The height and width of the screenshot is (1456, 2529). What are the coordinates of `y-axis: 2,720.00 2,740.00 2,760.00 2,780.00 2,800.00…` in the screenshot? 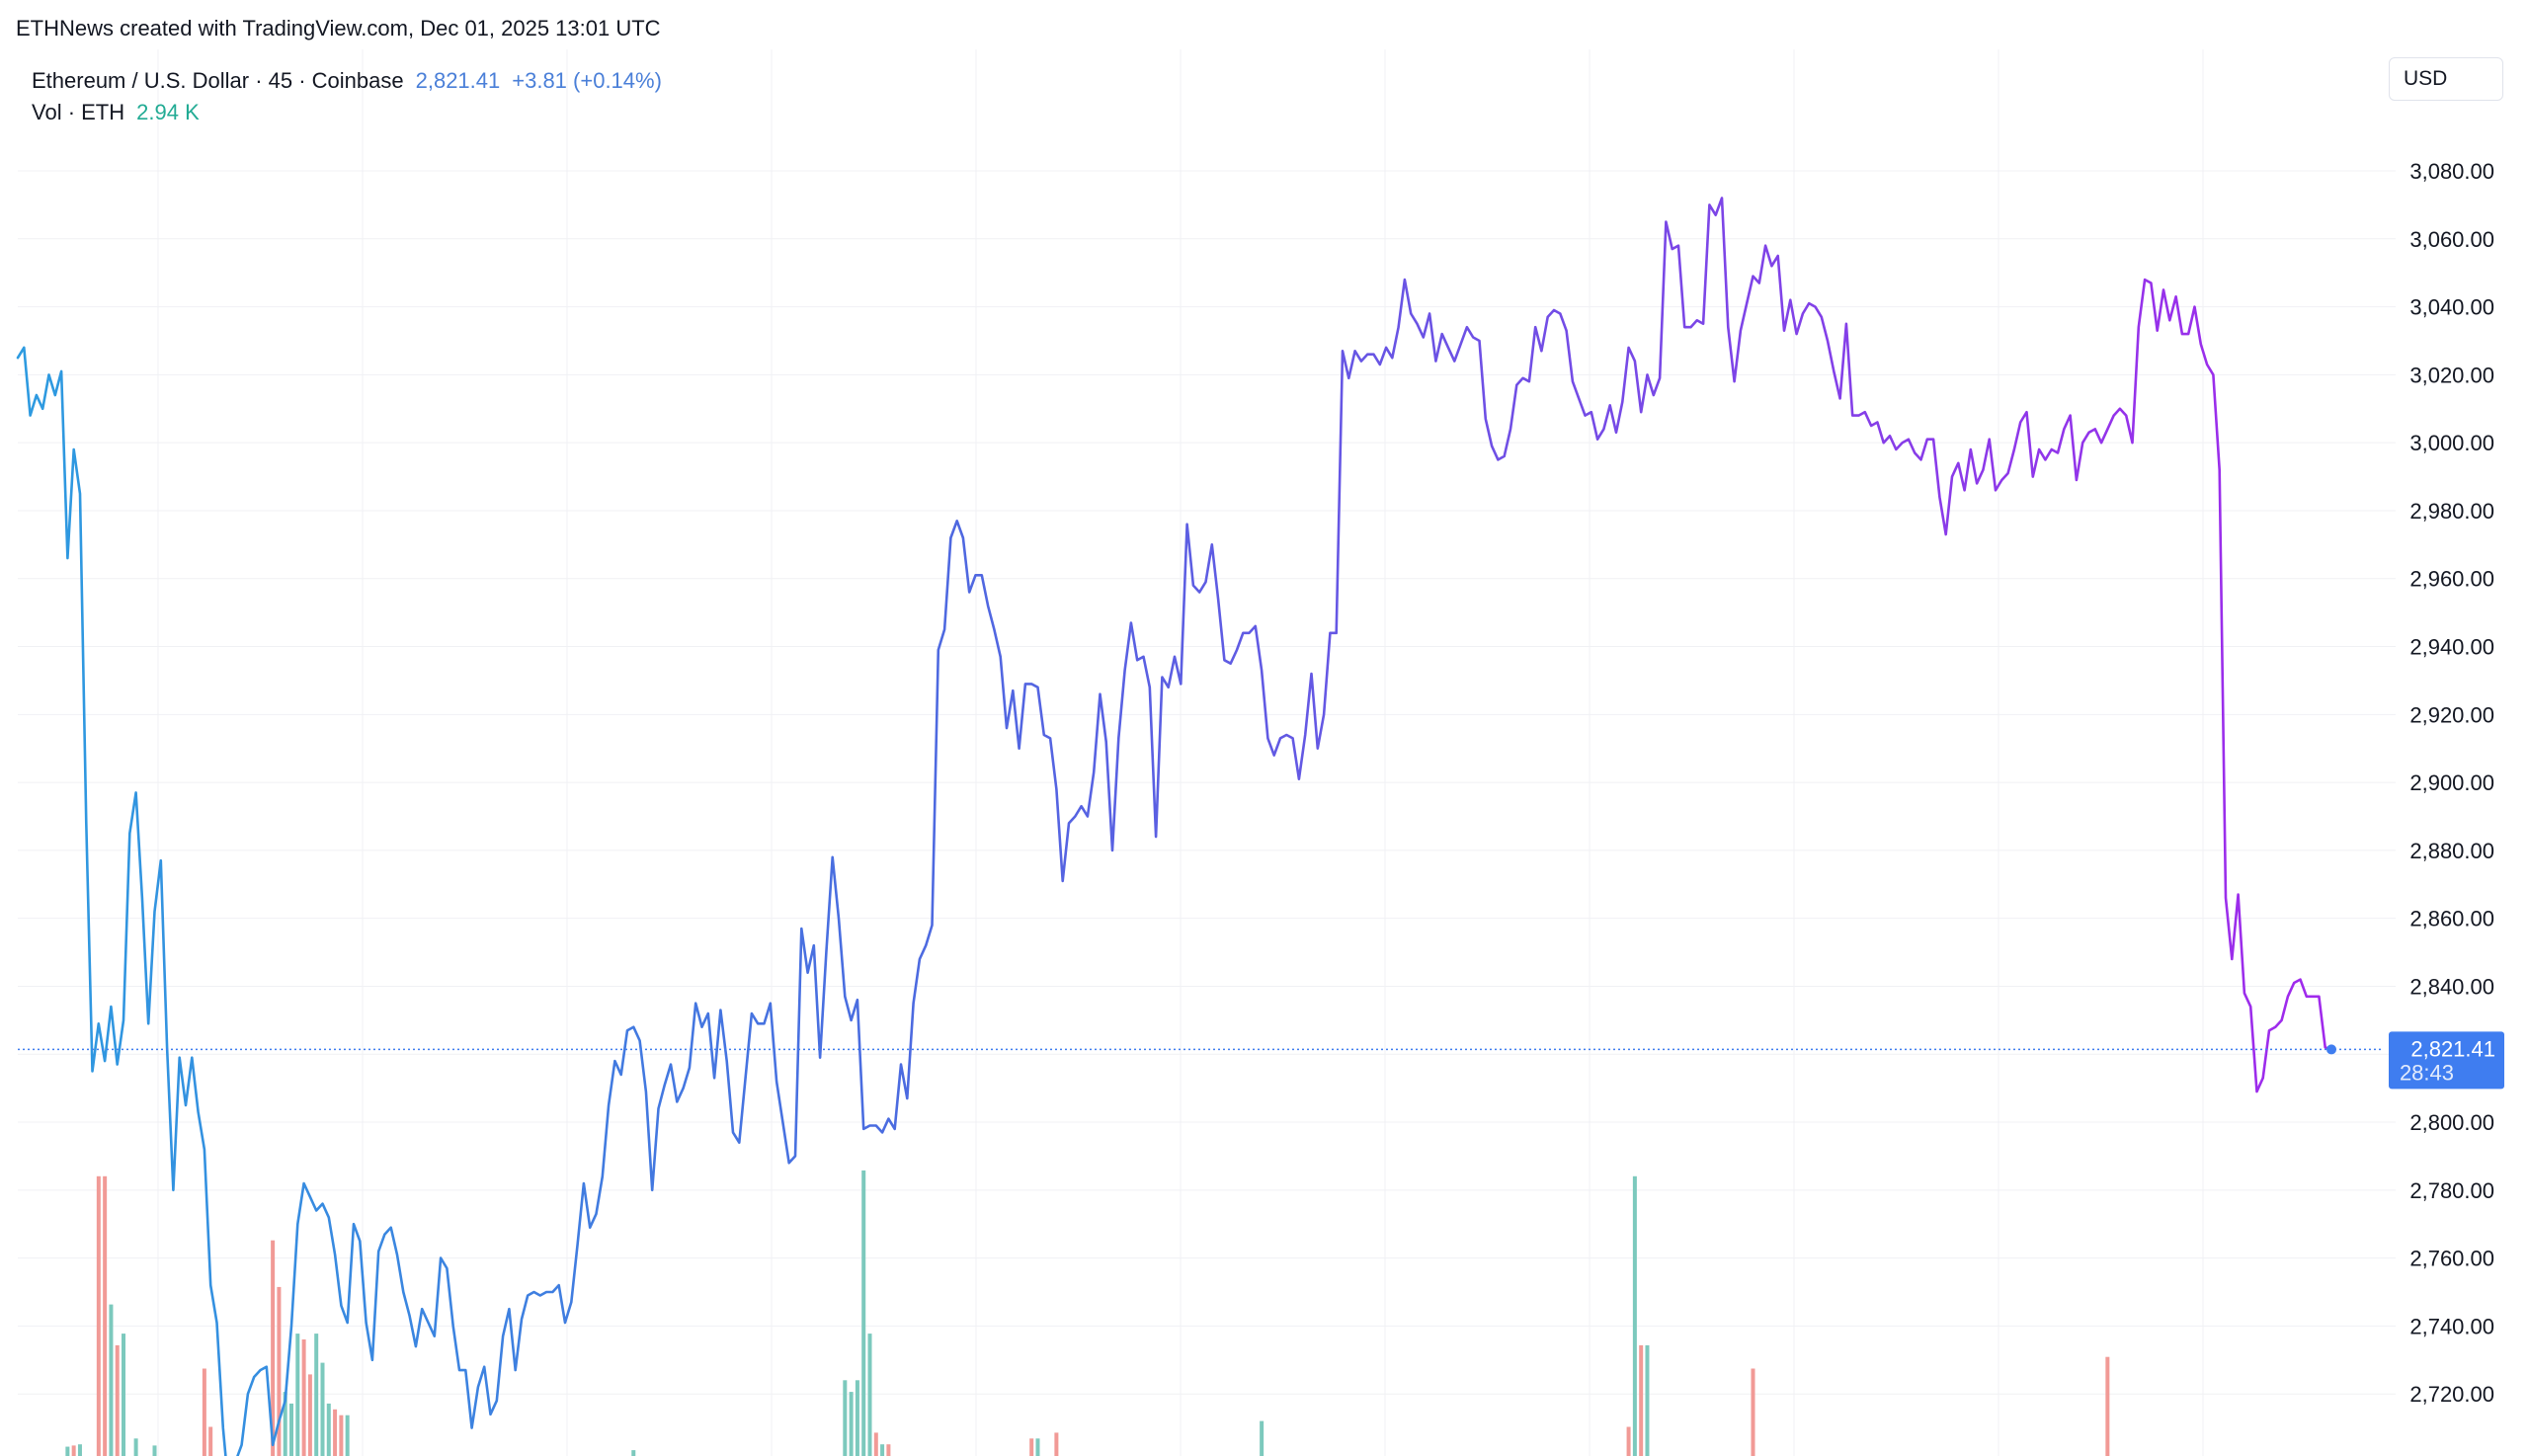 It's located at (2451, 783).